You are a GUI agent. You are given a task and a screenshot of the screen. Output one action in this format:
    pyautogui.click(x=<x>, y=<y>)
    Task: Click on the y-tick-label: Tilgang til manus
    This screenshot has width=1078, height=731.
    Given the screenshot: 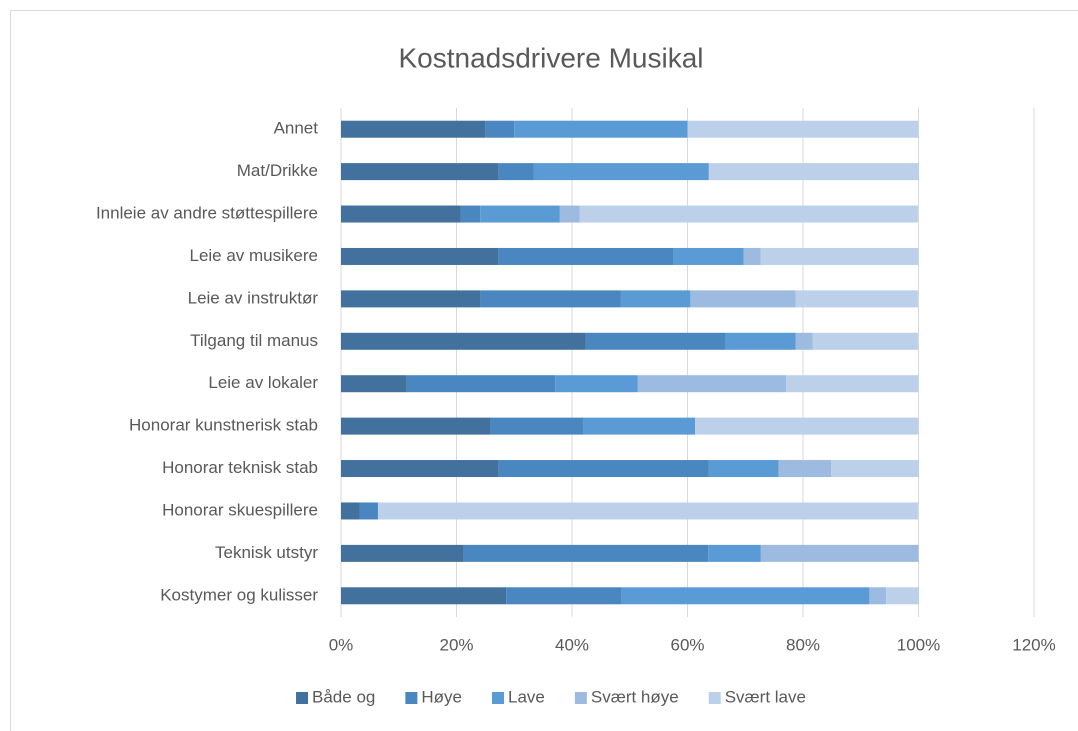 What is the action you would take?
    pyautogui.click(x=254, y=340)
    